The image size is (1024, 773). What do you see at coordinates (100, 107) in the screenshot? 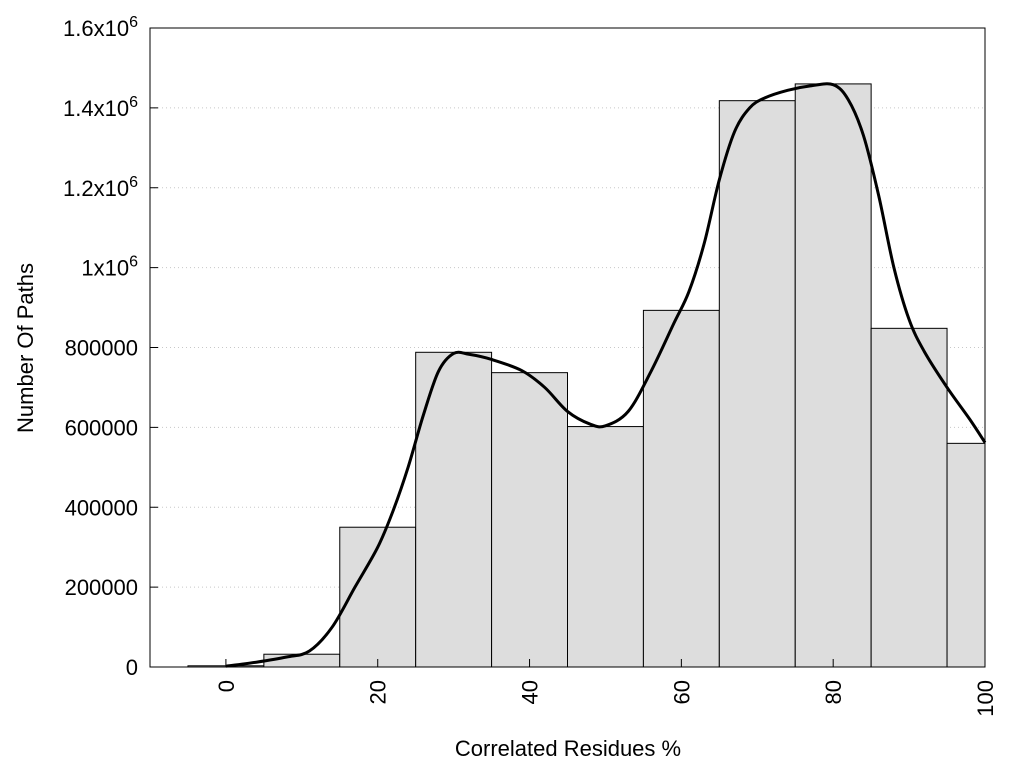
I see `y-tick-label: 1.4x10⁶` at bounding box center [100, 107].